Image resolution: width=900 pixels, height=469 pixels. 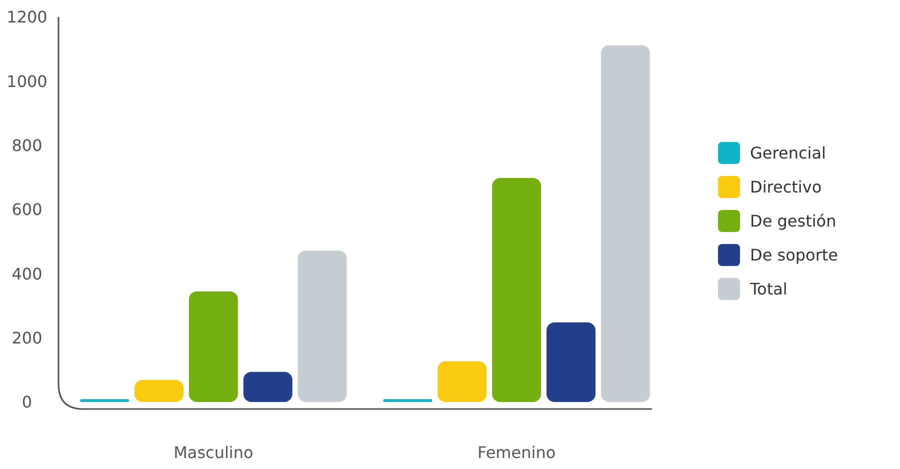 What do you see at coordinates (27, 402) in the screenshot?
I see `y-tick-label: 0` at bounding box center [27, 402].